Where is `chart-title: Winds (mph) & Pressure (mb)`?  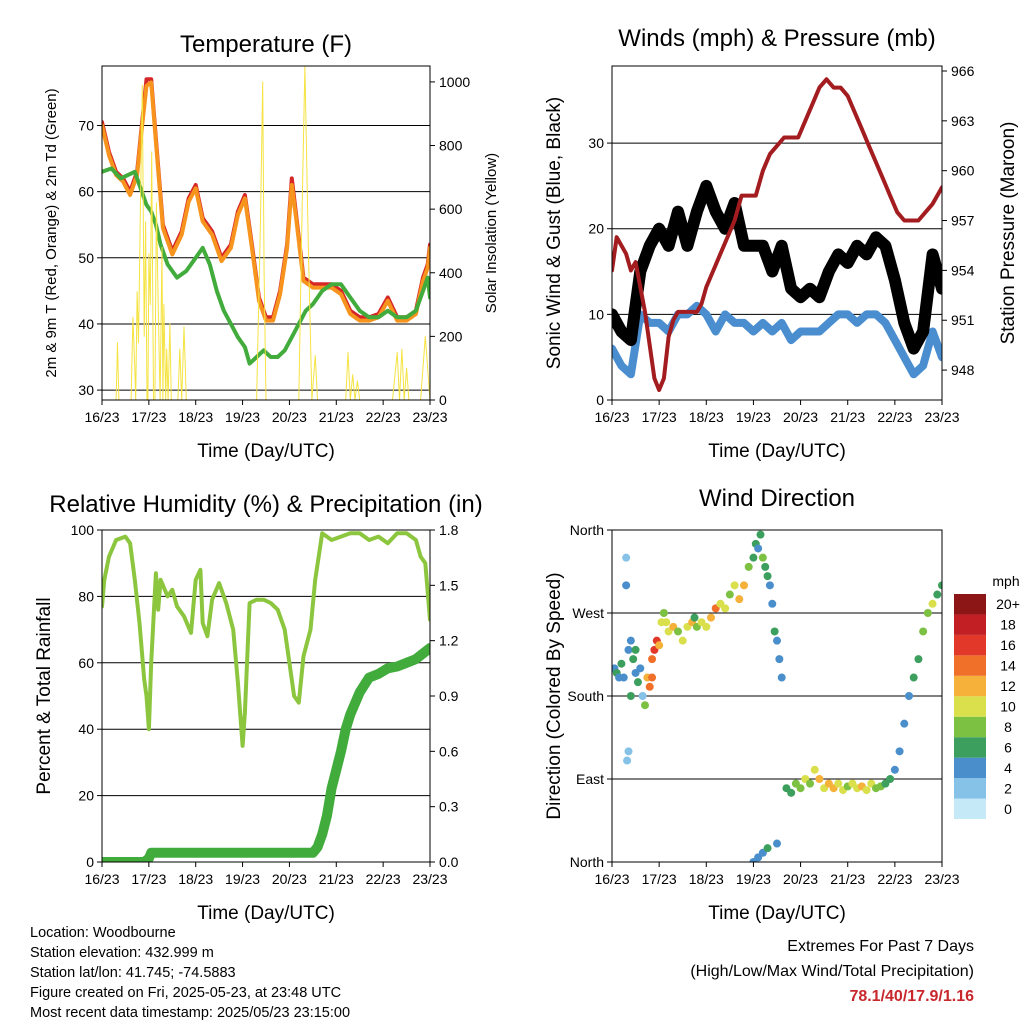
chart-title: Winds (mph) & Pressure (mb) is located at coordinates (776, 38).